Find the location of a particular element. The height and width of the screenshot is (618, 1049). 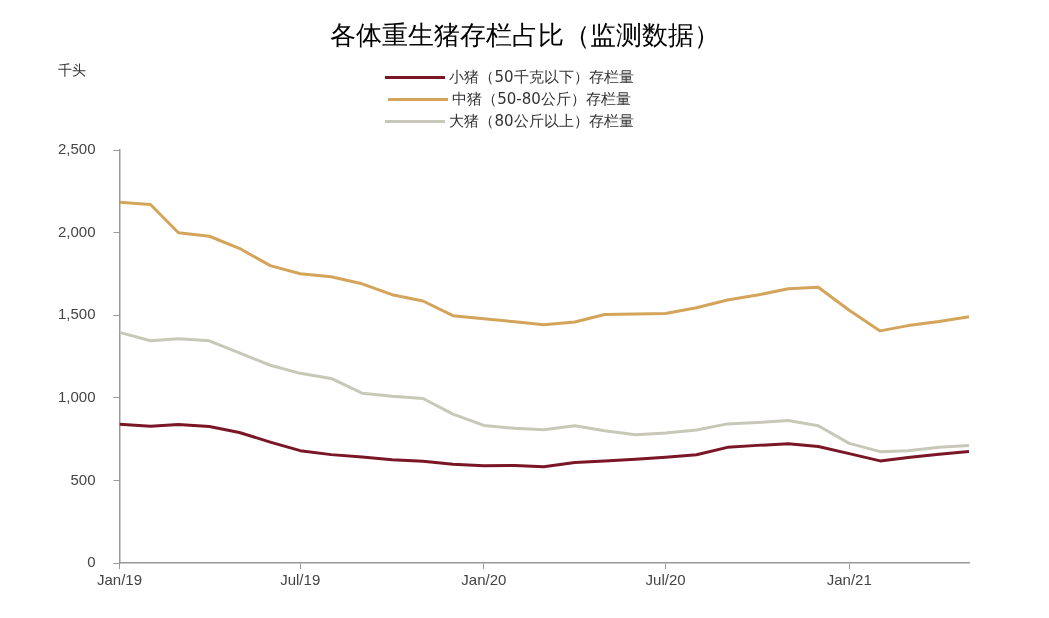

x-tick-label: Jan/19 is located at coordinates (120, 580).